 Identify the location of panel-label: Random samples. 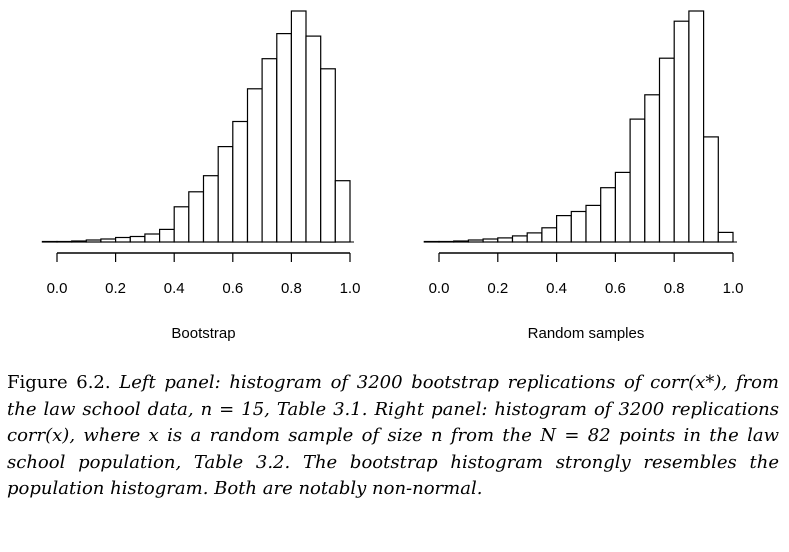
(586, 333).